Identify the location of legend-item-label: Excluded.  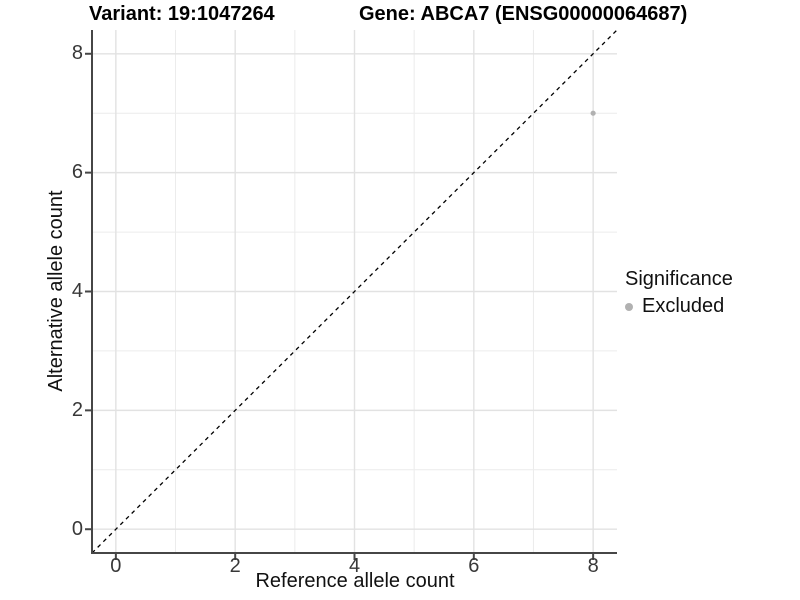
(683, 306).